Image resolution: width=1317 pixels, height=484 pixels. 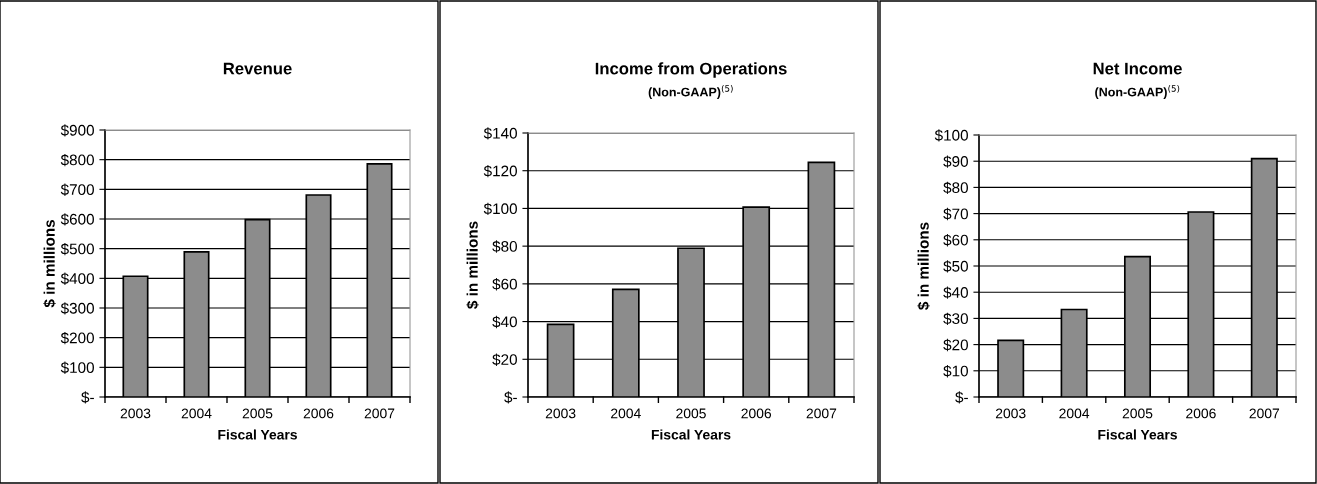 What do you see at coordinates (955, 214) in the screenshot?
I see `y-tick-label: $70` at bounding box center [955, 214].